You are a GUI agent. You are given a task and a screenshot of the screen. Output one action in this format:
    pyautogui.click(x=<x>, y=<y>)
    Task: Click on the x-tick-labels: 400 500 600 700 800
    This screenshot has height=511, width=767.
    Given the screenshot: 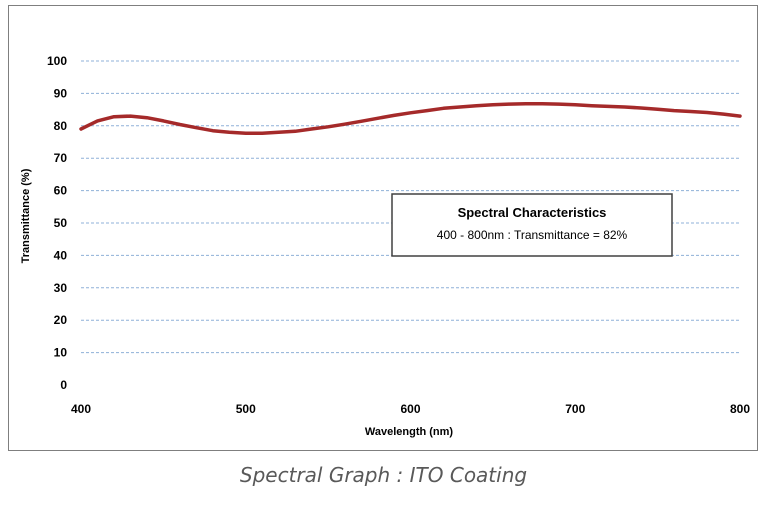 What is the action you would take?
    pyautogui.click(x=410, y=409)
    